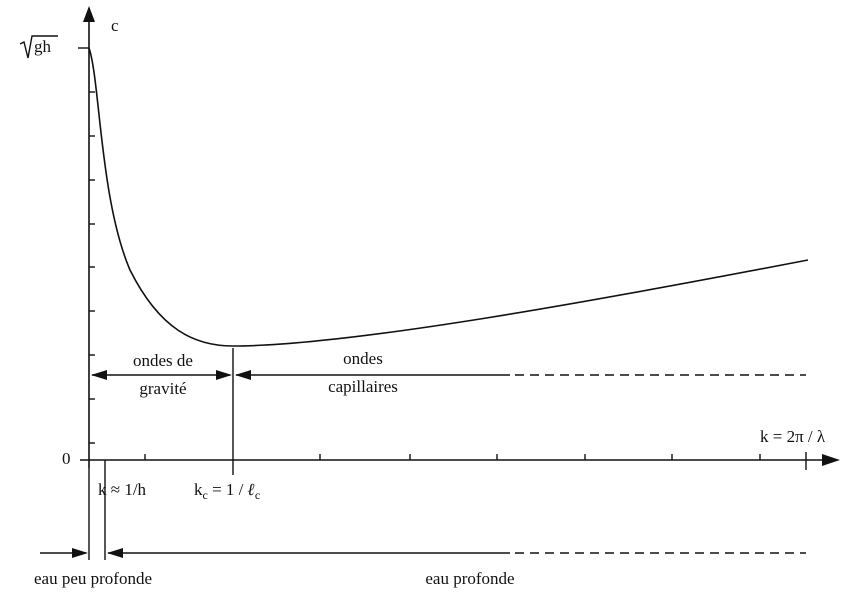 The width and height of the screenshot is (854, 603). Describe the element at coordinates (469, 578) in the screenshot. I see `deep-label: eau profonde` at that location.